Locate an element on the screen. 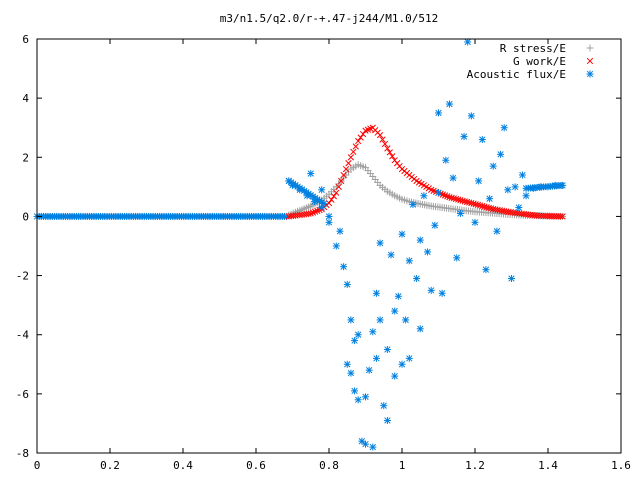 This screenshot has width=640, height=480. chart-title: m3/n1.5/q2.0/r-+.47-j244/M1.0/512 is located at coordinates (329, 18).